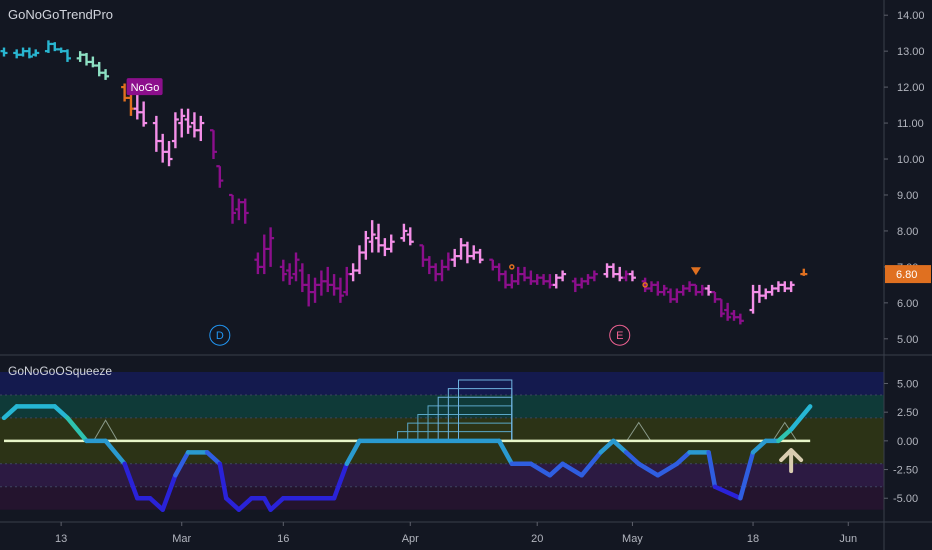 This screenshot has width=932, height=550. Describe the element at coordinates (220, 336) in the screenshot. I see `event-marker-label: D` at that location.